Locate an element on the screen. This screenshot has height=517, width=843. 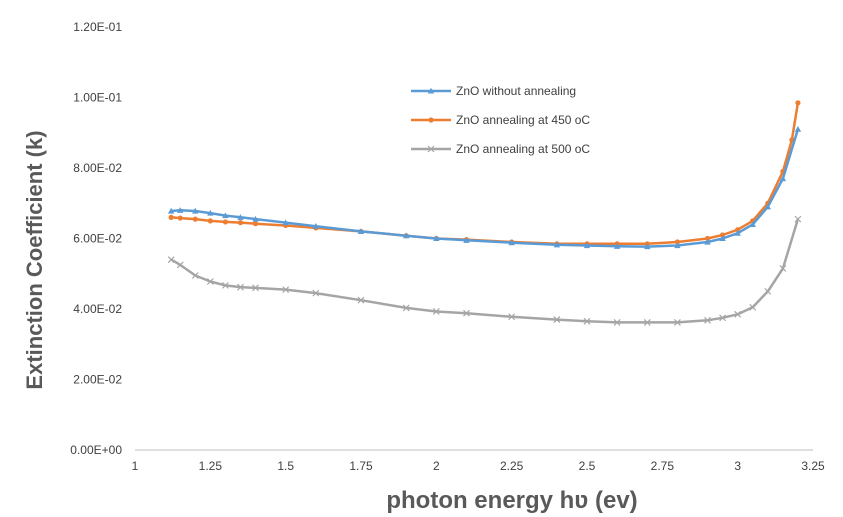
x-tick-label: 2 is located at coordinates (436, 466).